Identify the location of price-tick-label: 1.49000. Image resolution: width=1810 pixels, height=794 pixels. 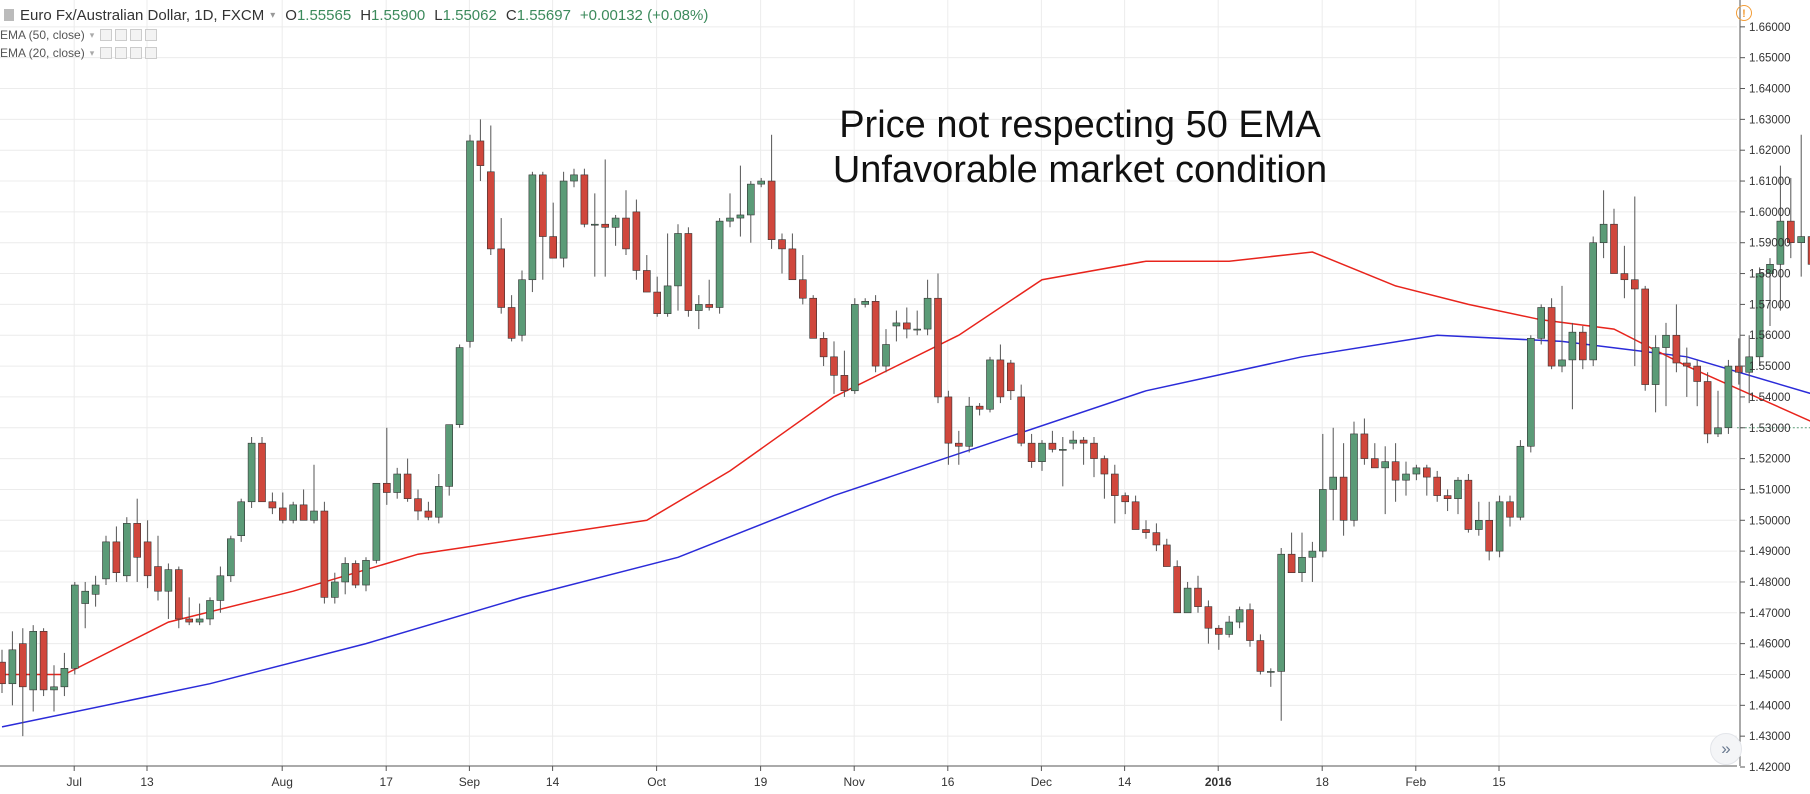
(1770, 552).